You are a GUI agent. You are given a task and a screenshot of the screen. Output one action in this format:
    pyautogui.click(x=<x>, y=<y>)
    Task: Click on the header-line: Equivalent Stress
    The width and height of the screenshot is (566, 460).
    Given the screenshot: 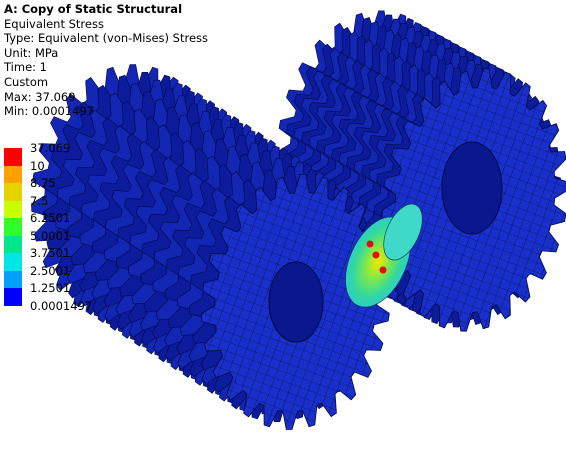 What is the action you would take?
    pyautogui.click(x=54, y=23)
    